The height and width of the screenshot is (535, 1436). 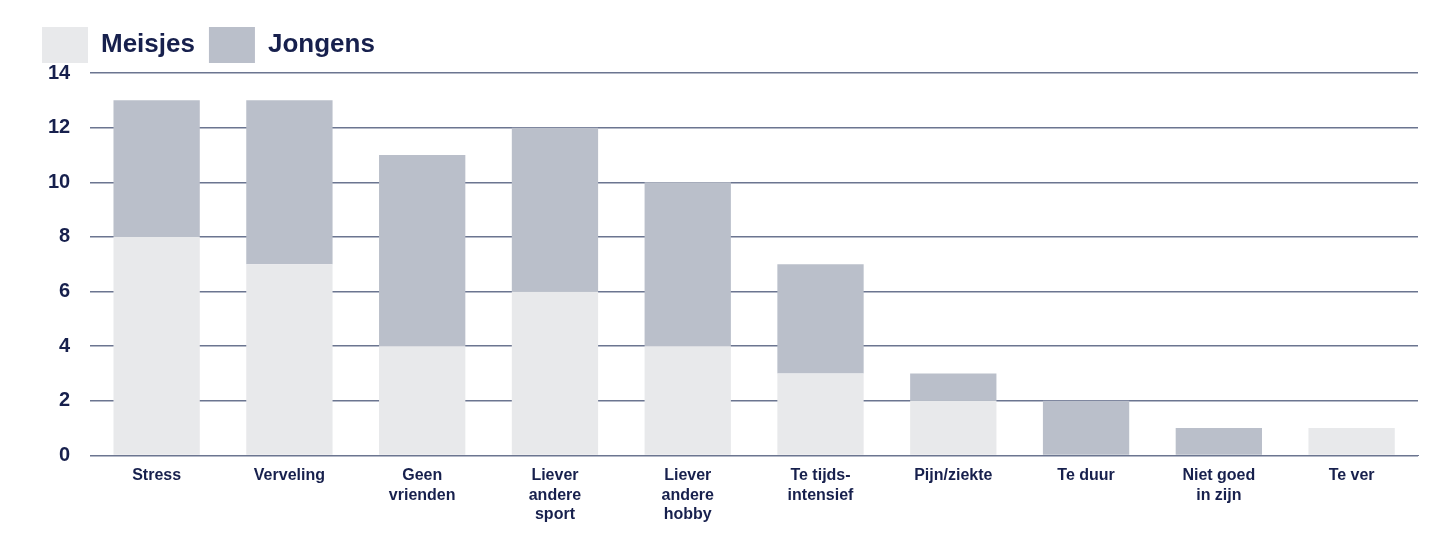 I want to click on y-tick-label: 0, so click(x=65, y=453).